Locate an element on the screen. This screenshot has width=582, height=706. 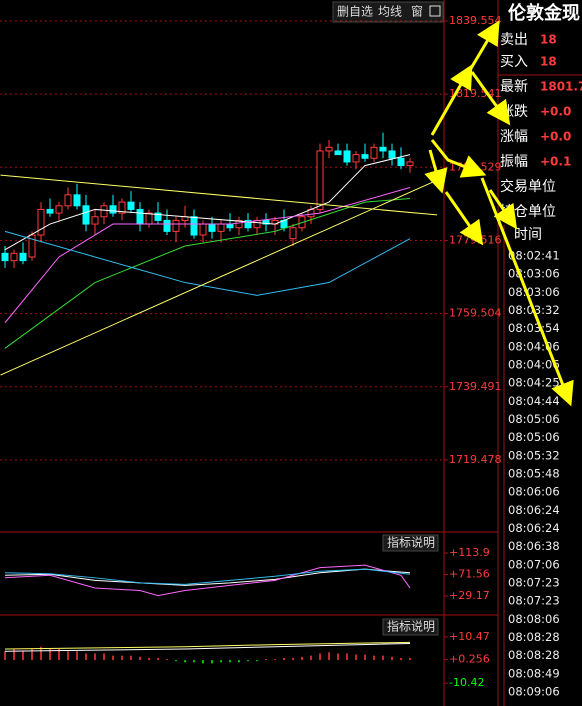
trade-time: 08:08:06 is located at coordinates (534, 619).